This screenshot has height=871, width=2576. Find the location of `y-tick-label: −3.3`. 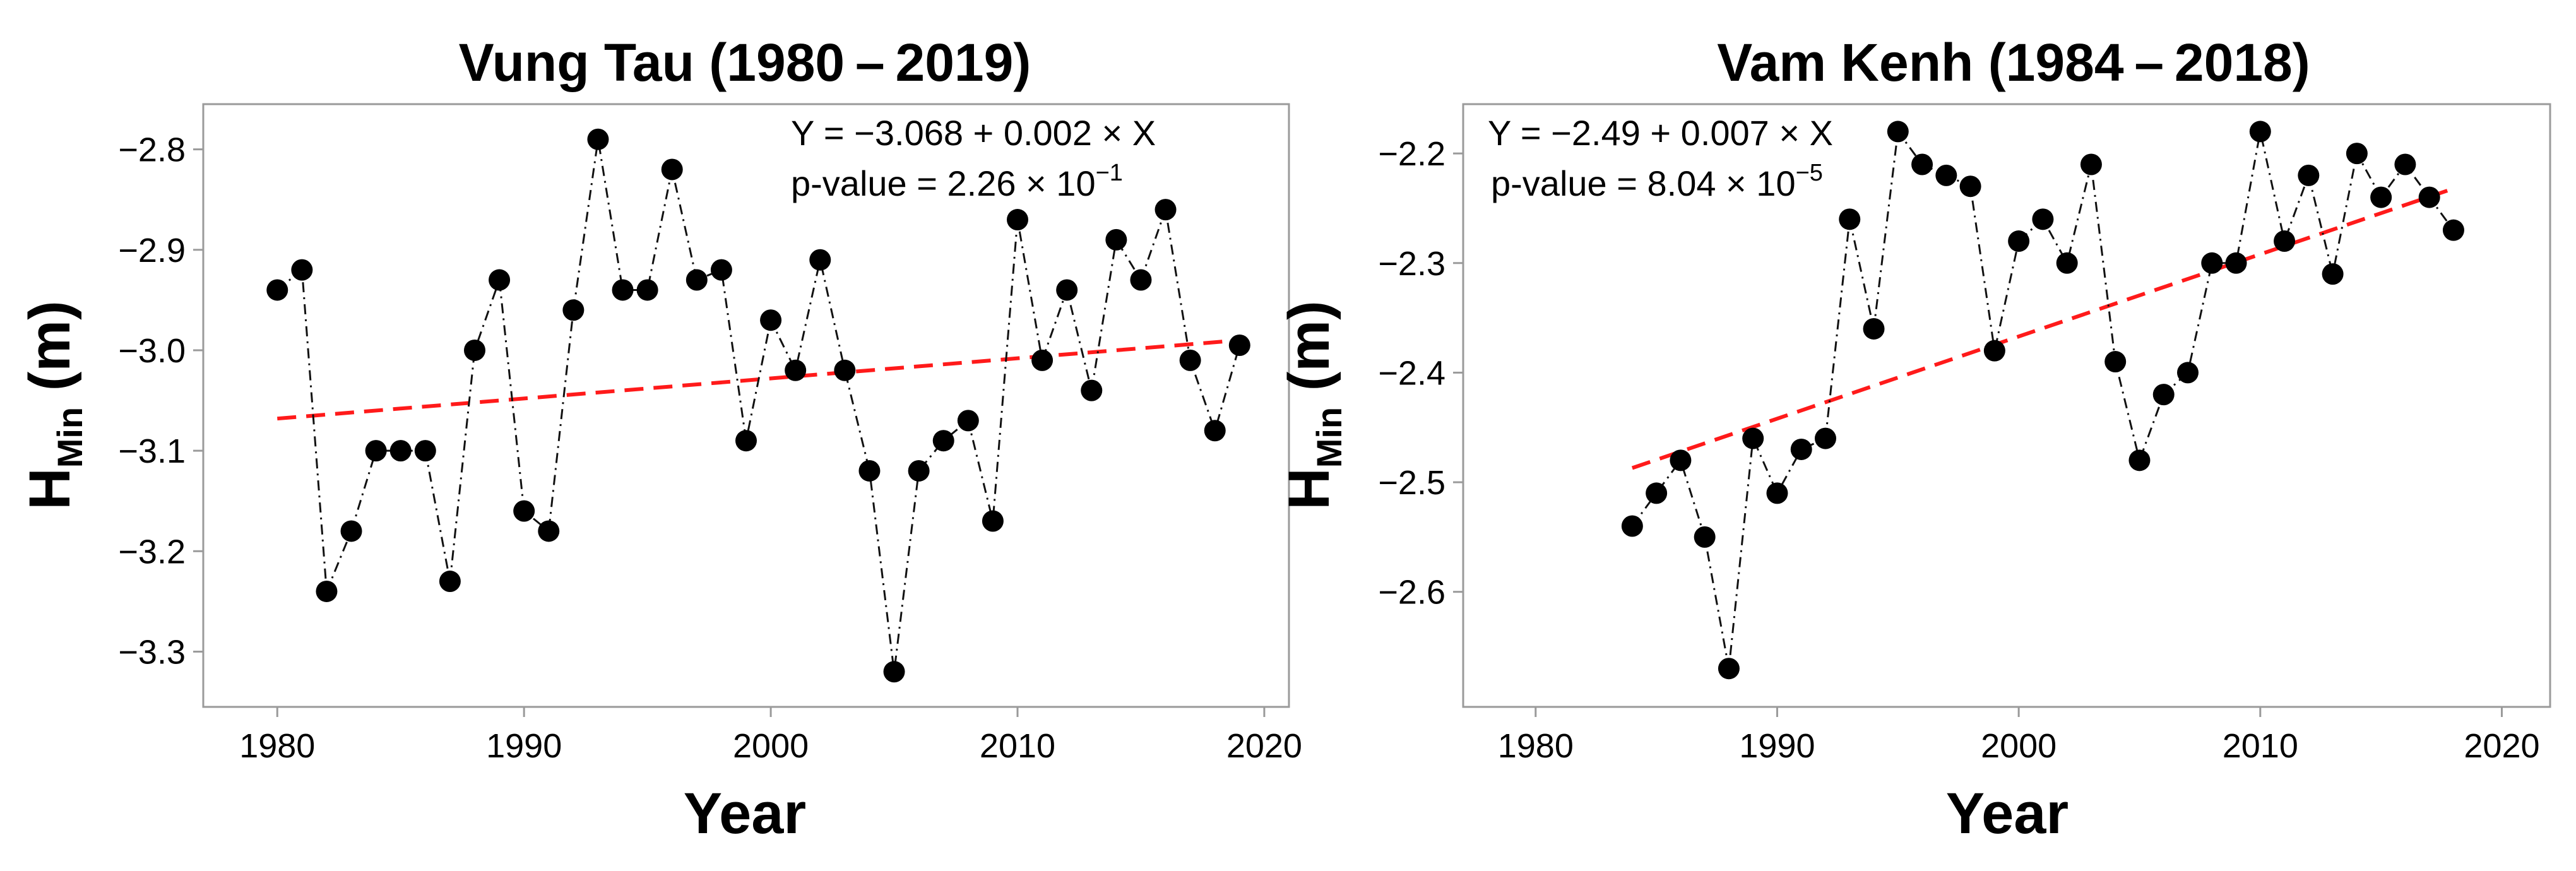

y-tick-label: −3.3 is located at coordinates (152, 652).